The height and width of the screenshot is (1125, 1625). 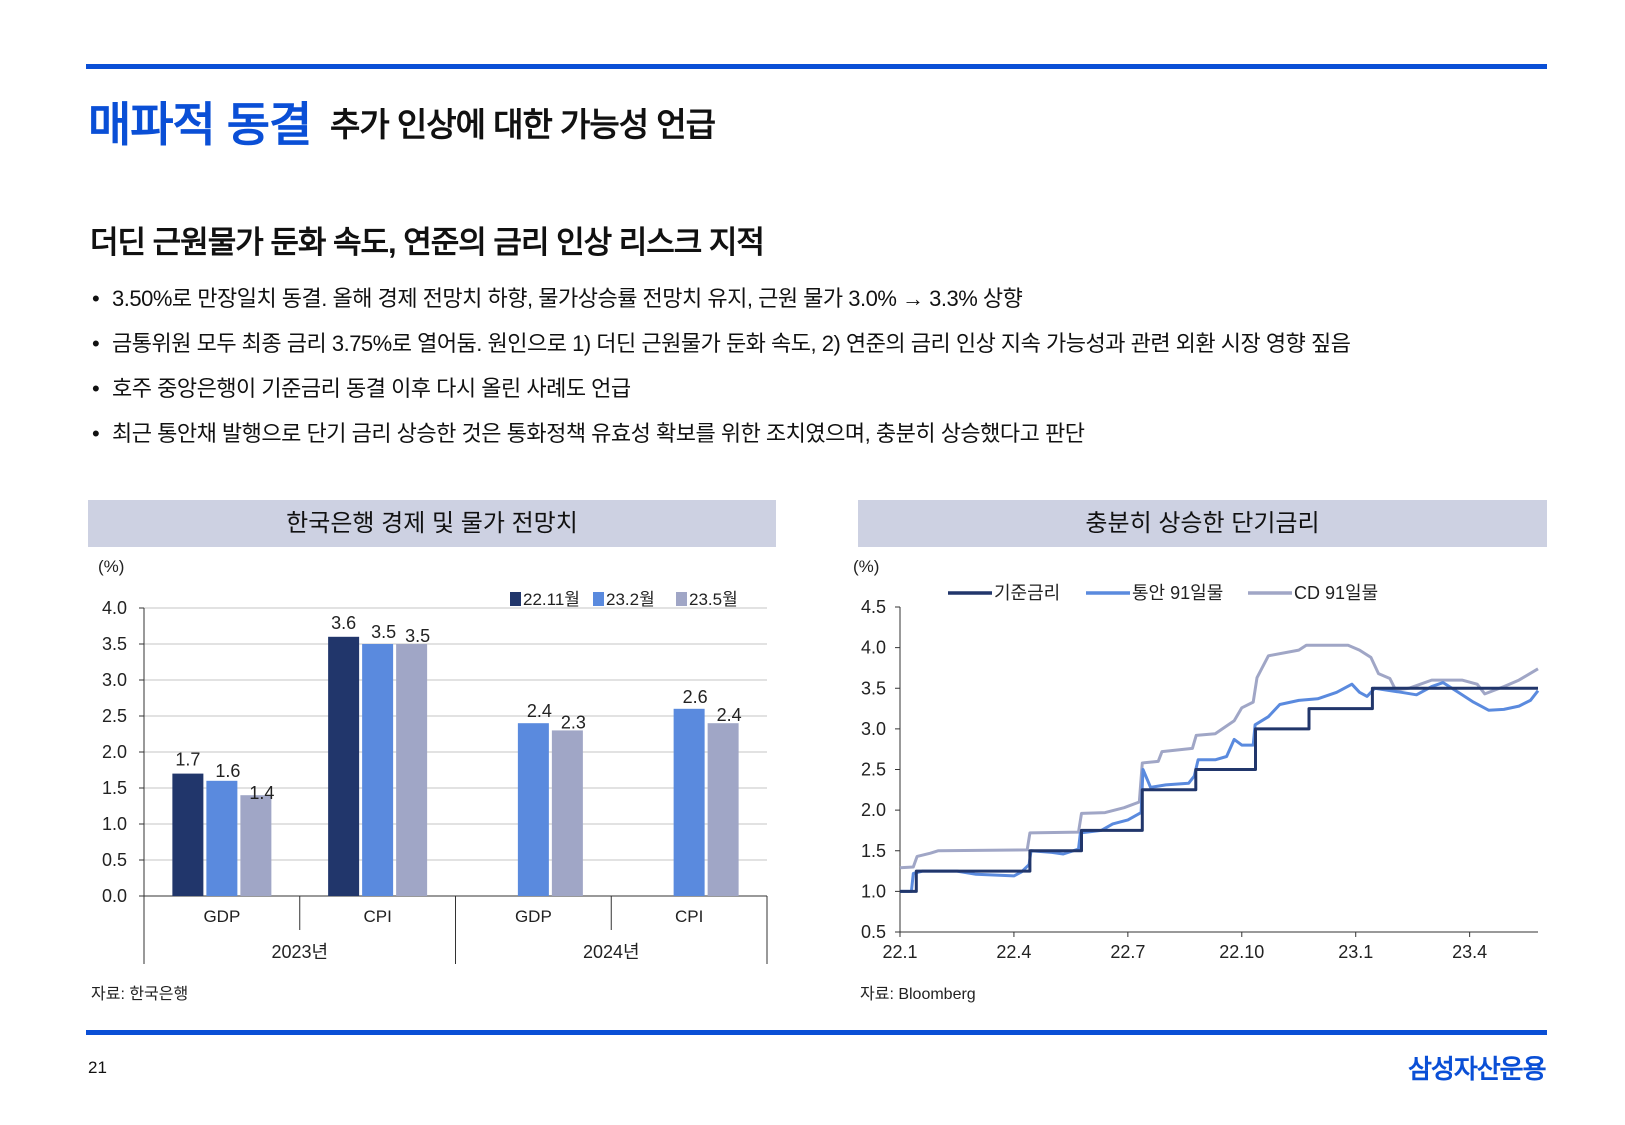 I want to click on x-tick-label: 23.1, so click(x=1355, y=952).